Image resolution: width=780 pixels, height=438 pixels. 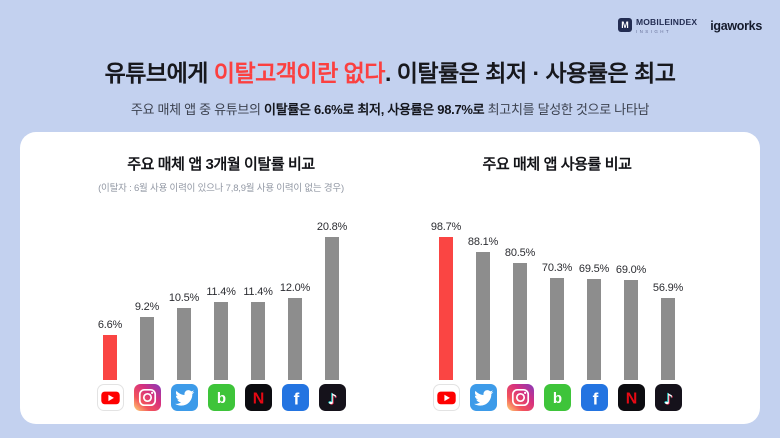 I want to click on bar-column-twitter: 10.5%, so click(x=184, y=351).